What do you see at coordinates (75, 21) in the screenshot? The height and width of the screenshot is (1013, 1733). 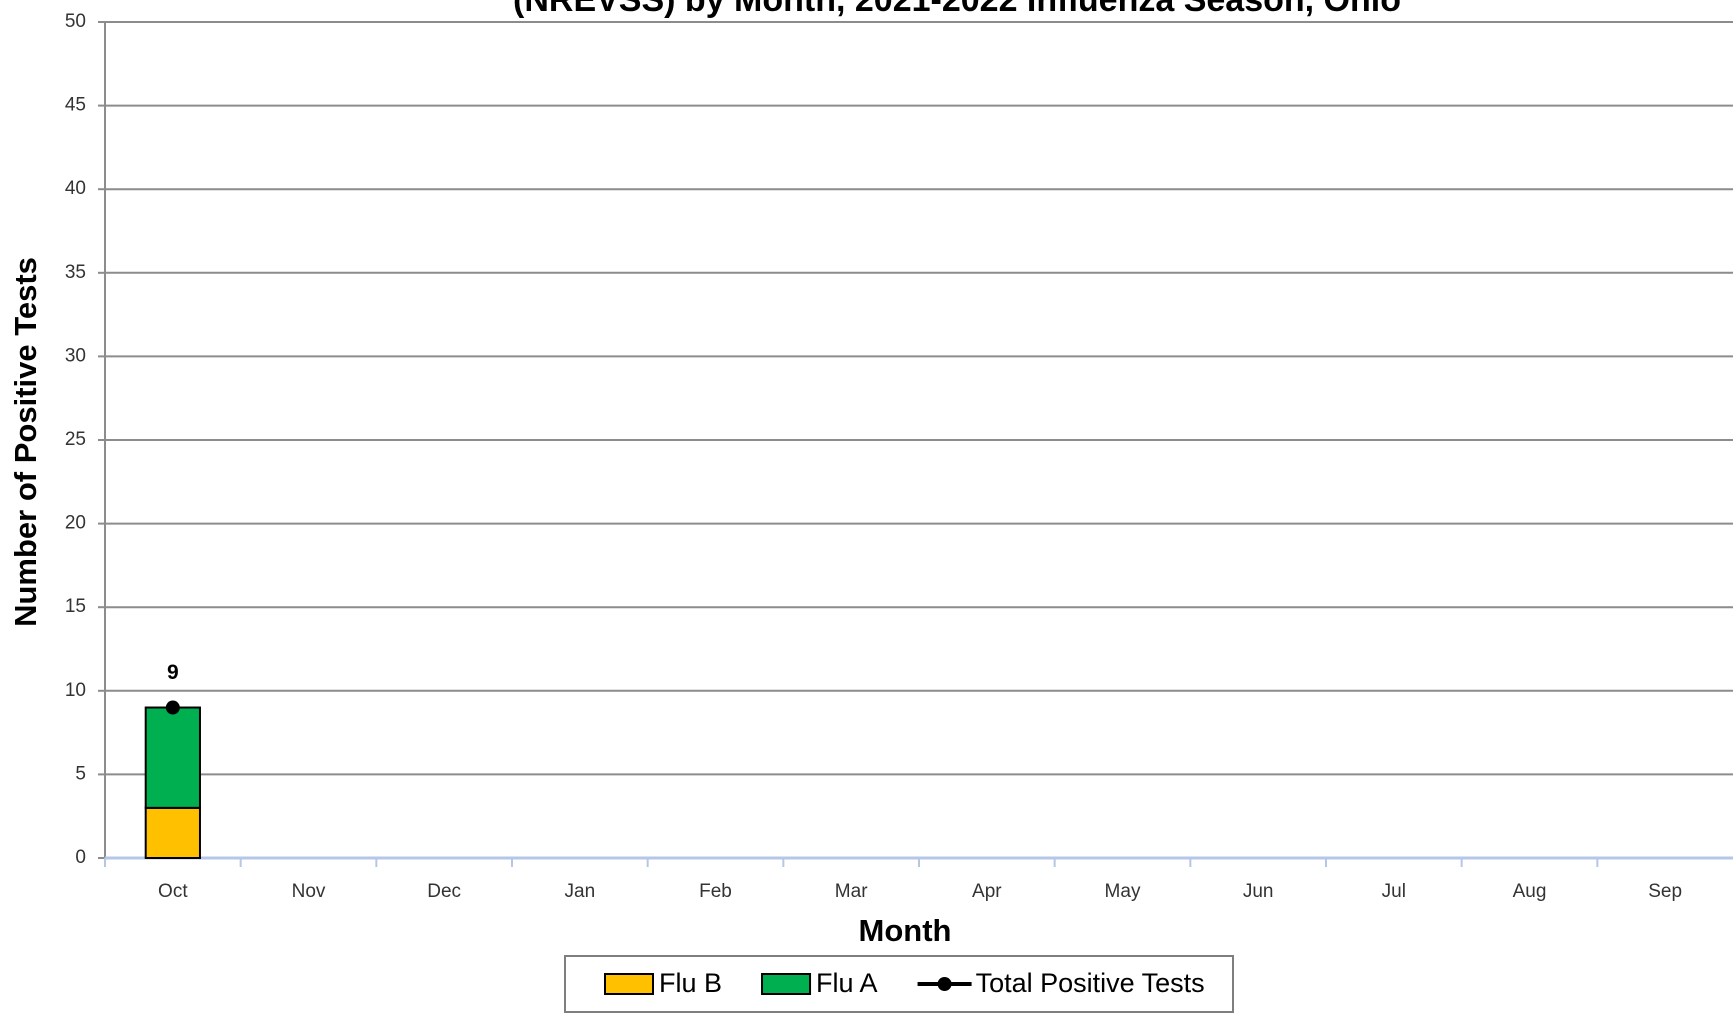 I see `y-tick-label: 50` at bounding box center [75, 21].